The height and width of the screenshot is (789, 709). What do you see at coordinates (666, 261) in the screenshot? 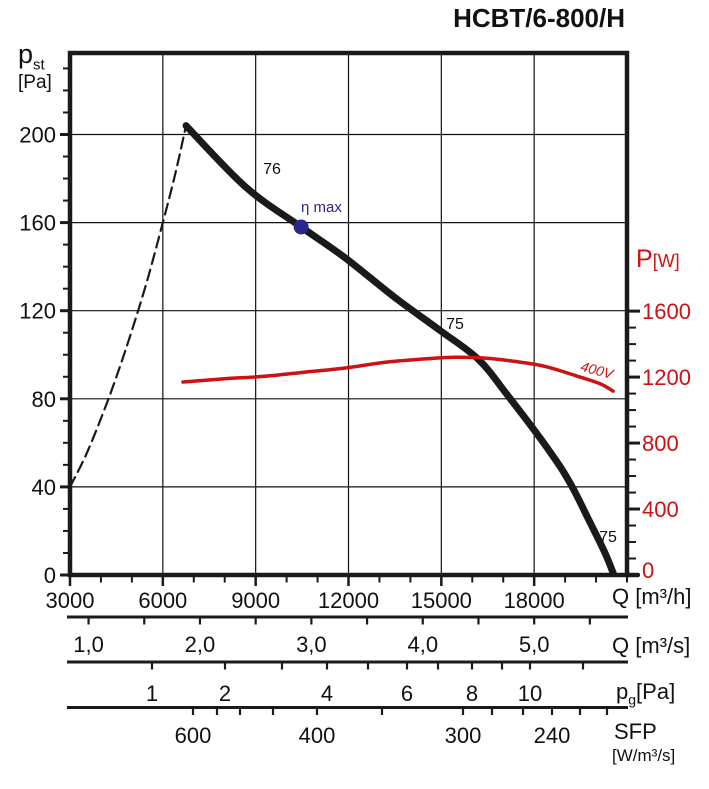
I see `power-unit: [W]` at bounding box center [666, 261].